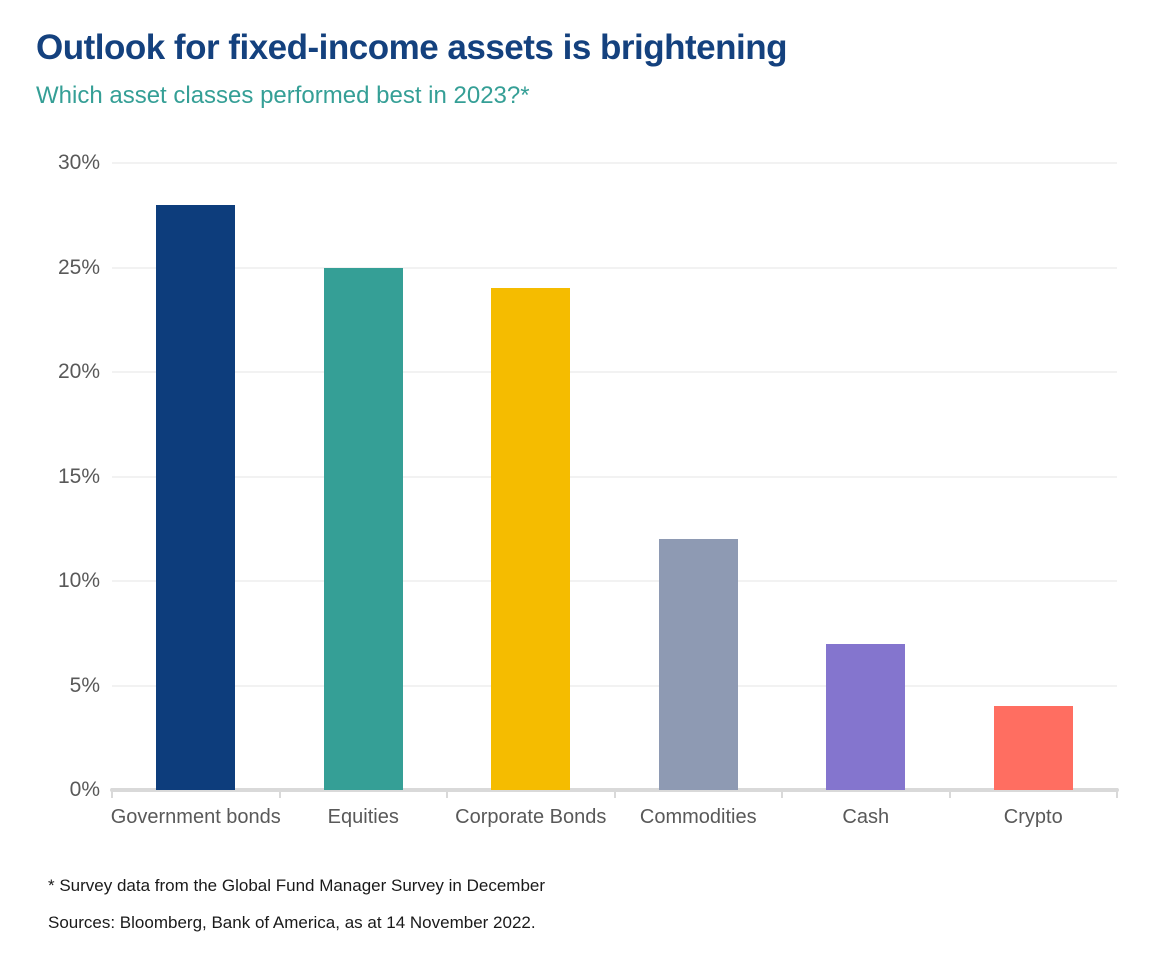 This screenshot has width=1154, height=959. Describe the element at coordinates (78, 162) in the screenshot. I see `y-axis-tick-label: 30%` at that location.